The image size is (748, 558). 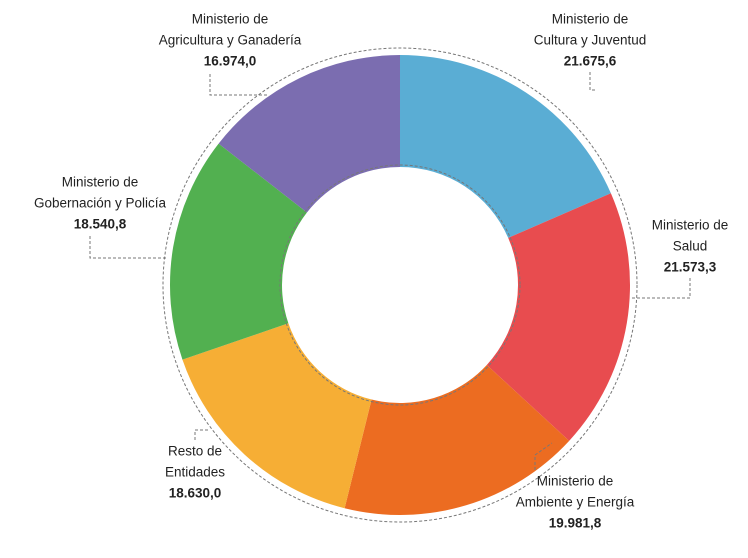 I want to click on value-label: 18.540,8, so click(x=100, y=224).